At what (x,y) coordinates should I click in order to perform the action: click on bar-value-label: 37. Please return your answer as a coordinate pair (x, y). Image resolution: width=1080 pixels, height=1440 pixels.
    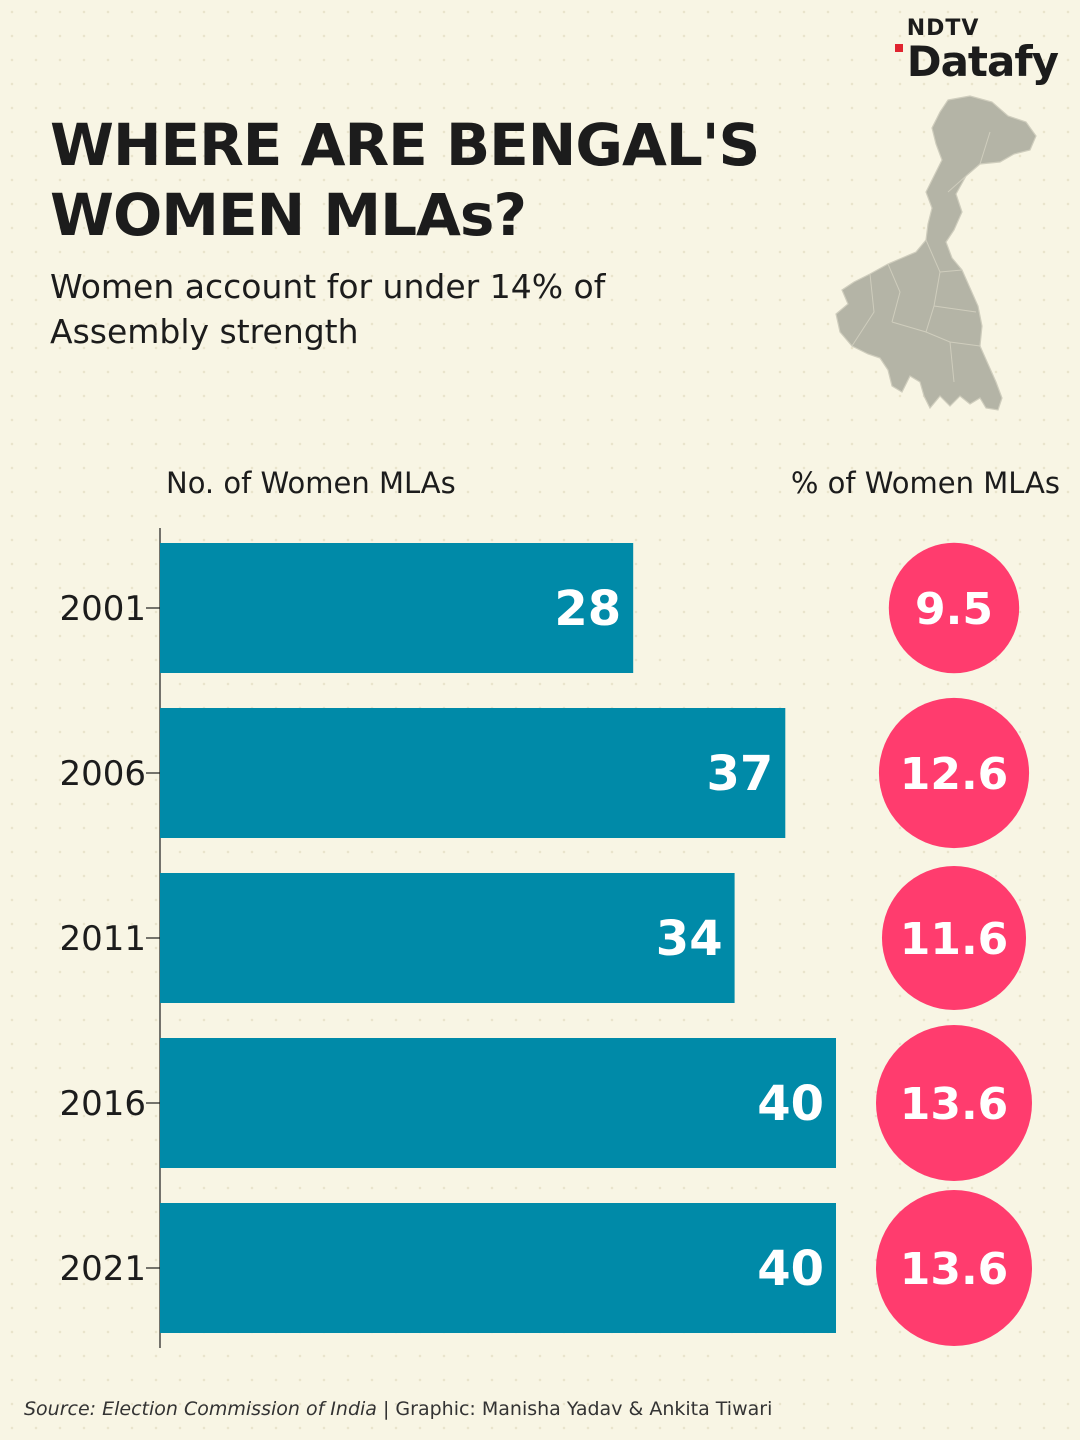
    Looking at the image, I should click on (740, 774).